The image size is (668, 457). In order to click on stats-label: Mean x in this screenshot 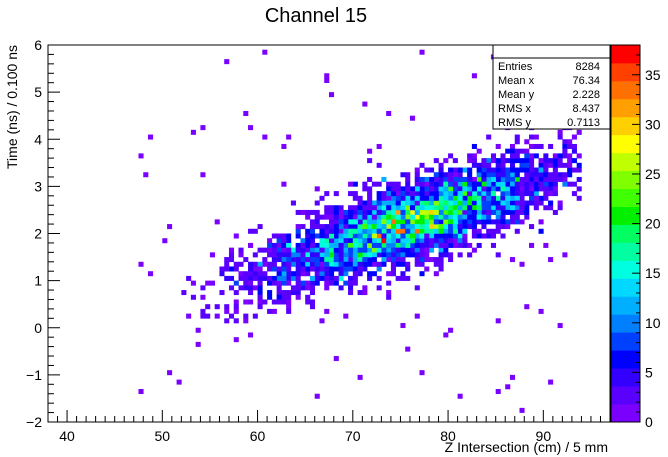, I will do `click(516, 81)`.